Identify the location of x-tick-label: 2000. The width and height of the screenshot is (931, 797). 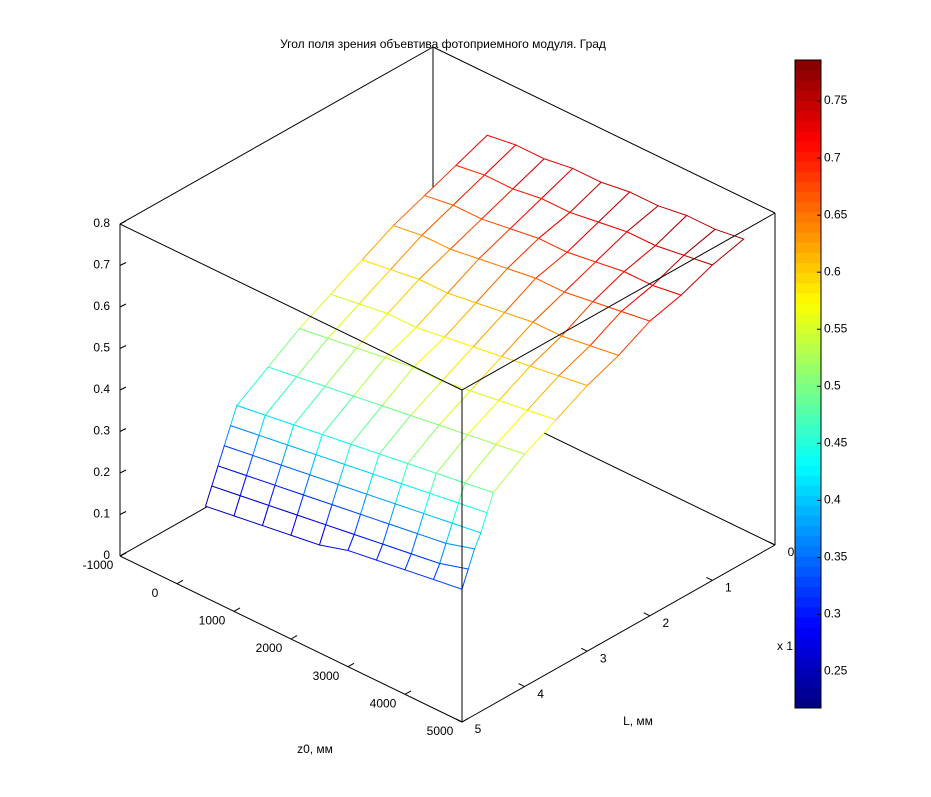
(269, 648).